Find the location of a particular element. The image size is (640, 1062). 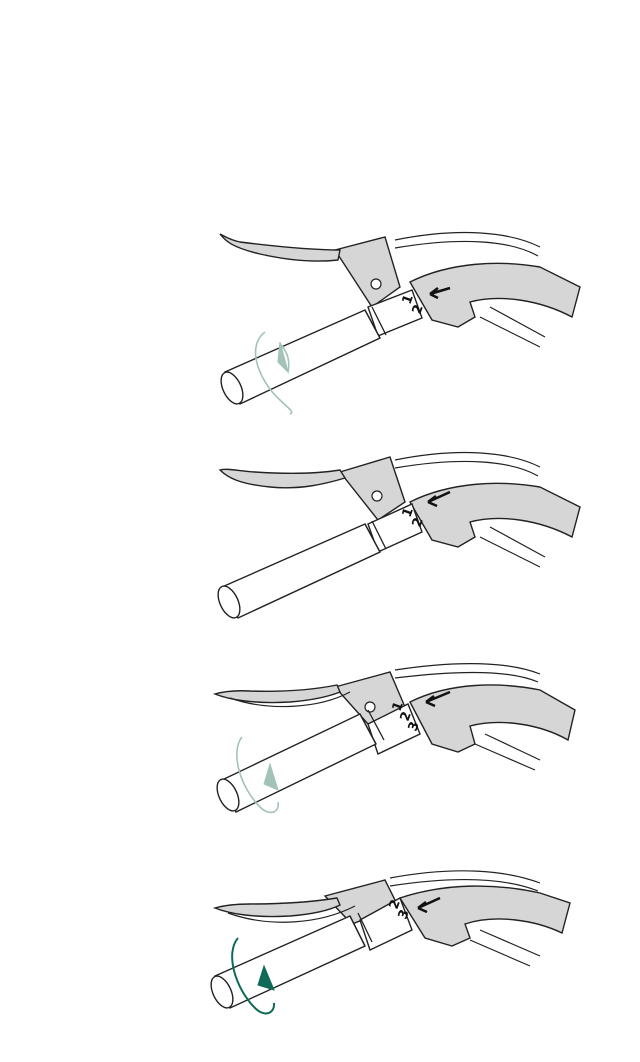

step-2-illustration: 1 2 is located at coordinates (400, 542).